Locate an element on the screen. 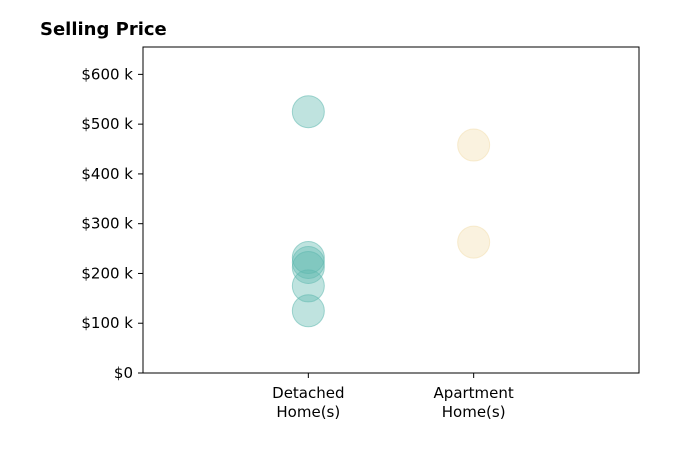 The height and width of the screenshot is (462, 679). y-tick-label: $200 k is located at coordinates (107, 273).